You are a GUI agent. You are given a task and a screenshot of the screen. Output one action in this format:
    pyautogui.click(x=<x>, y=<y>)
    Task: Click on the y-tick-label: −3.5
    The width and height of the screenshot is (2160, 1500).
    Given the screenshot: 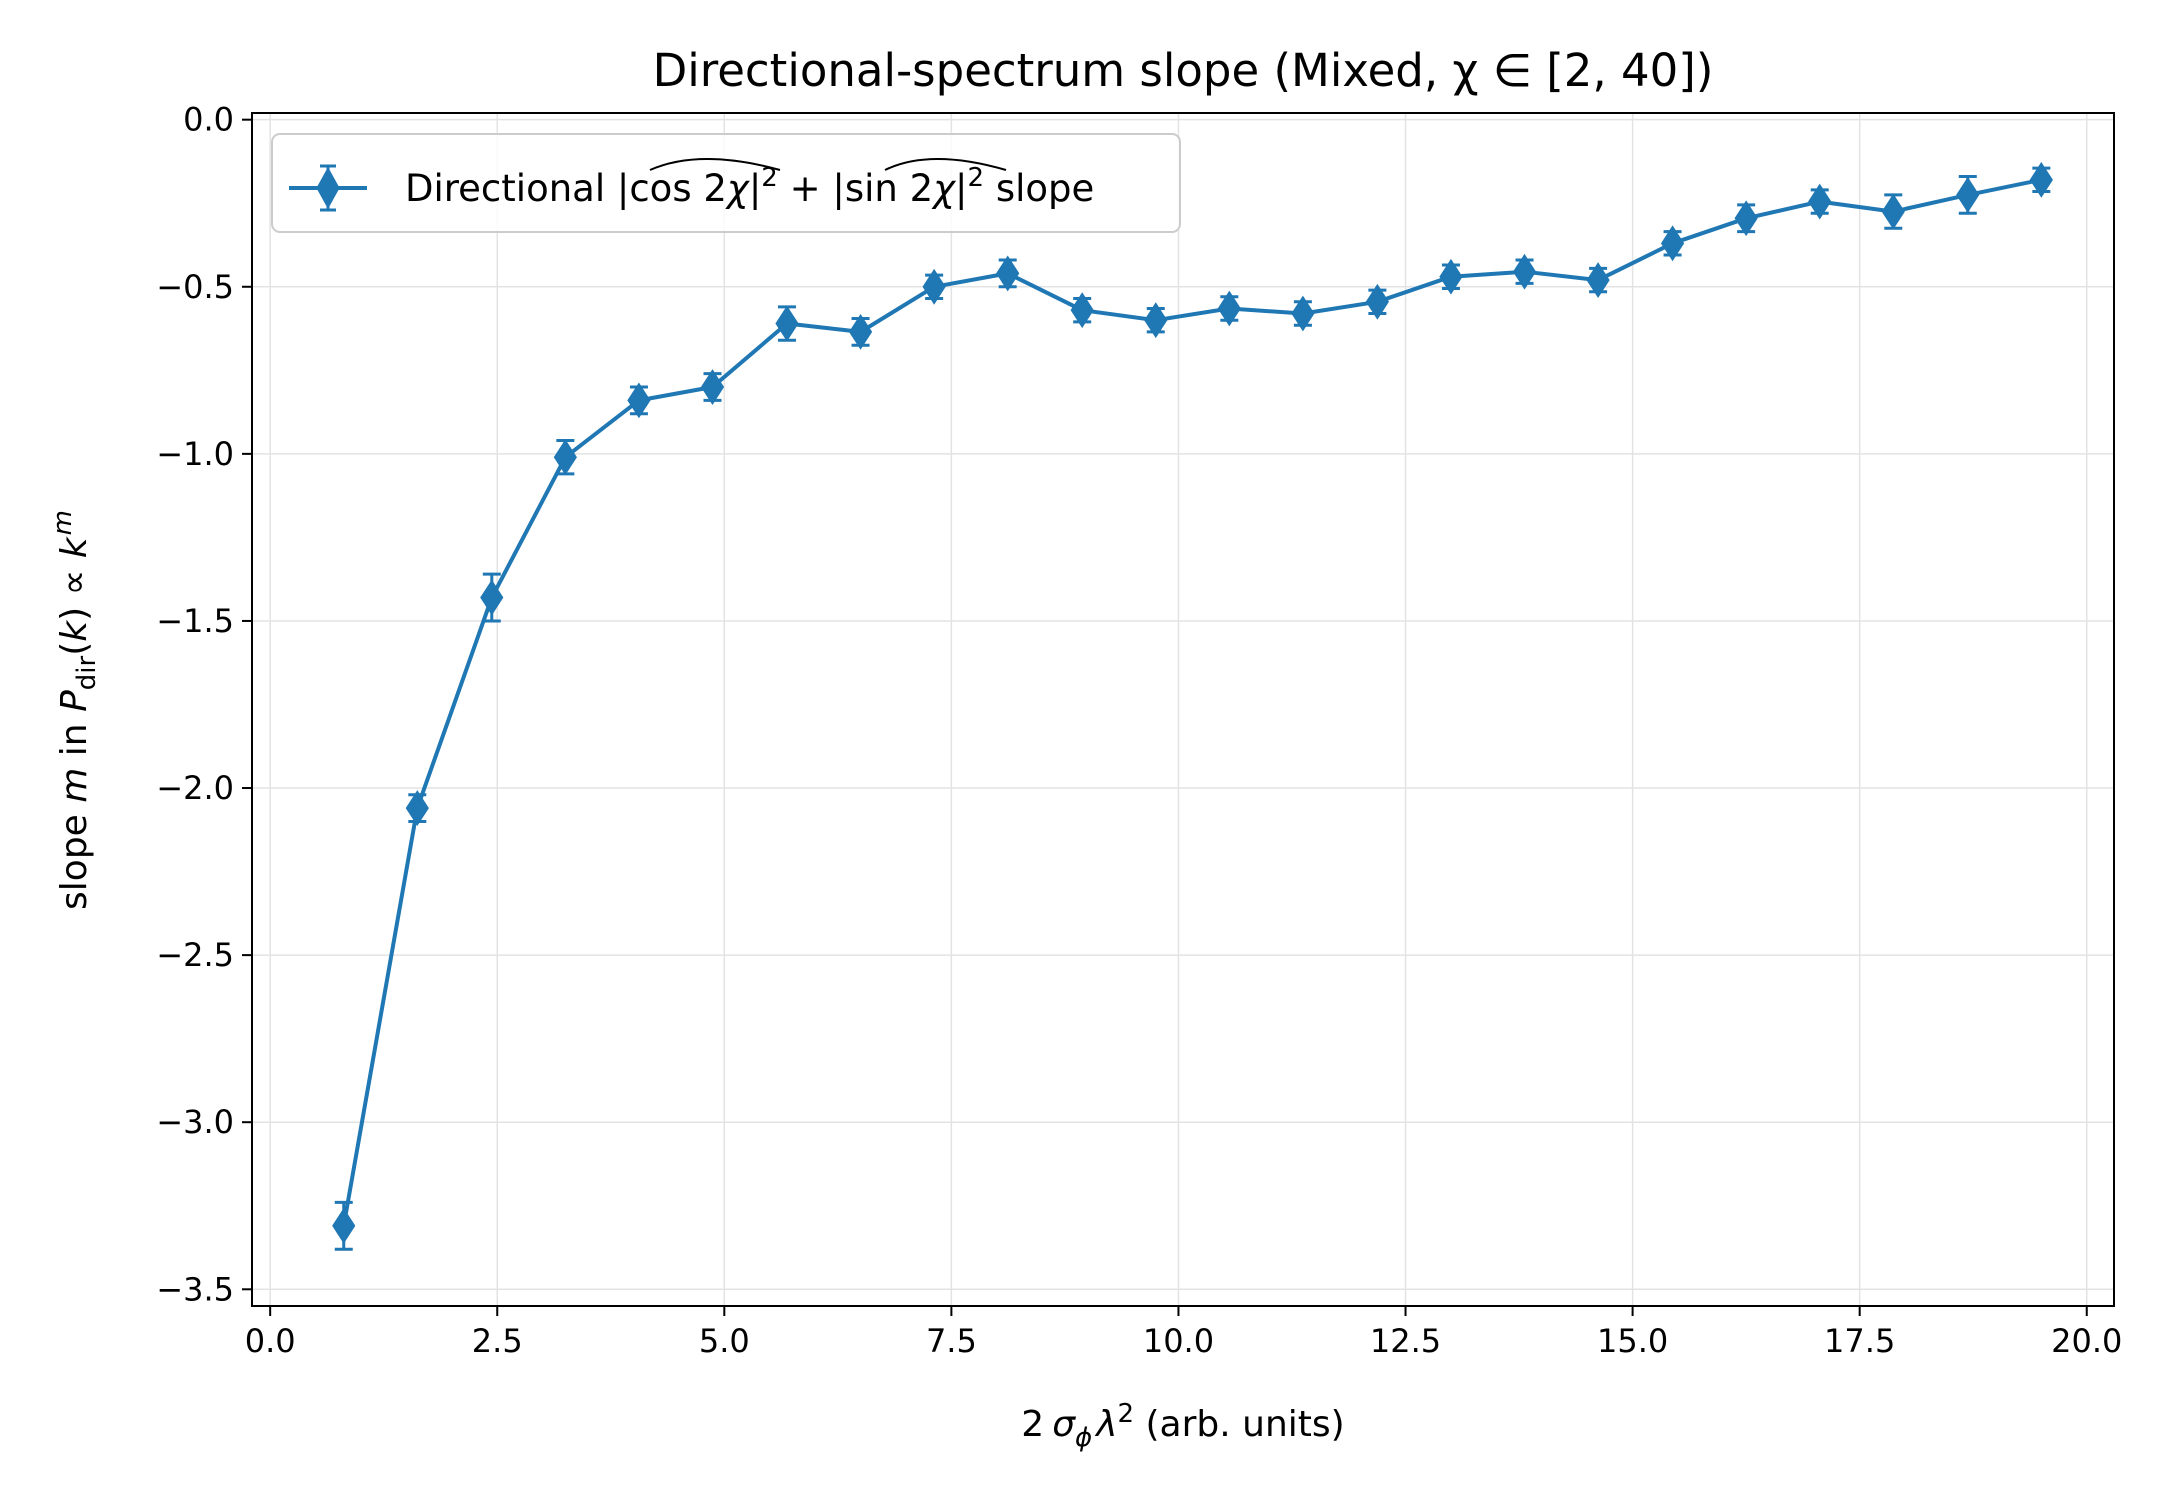 What is the action you would take?
    pyautogui.click(x=195, y=1289)
    